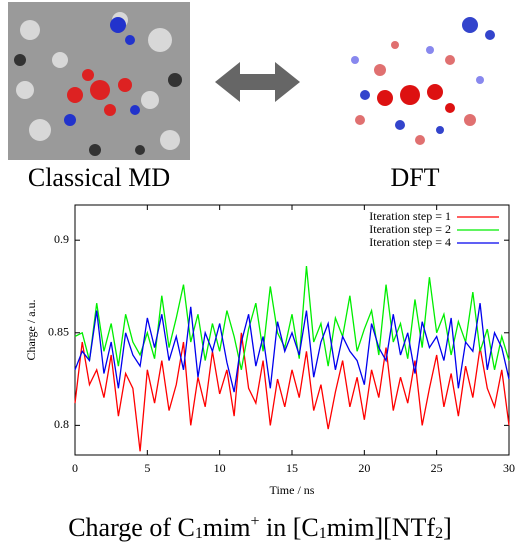  What do you see at coordinates (99, 177) in the screenshot?
I see `left-label: Classical MD` at bounding box center [99, 177].